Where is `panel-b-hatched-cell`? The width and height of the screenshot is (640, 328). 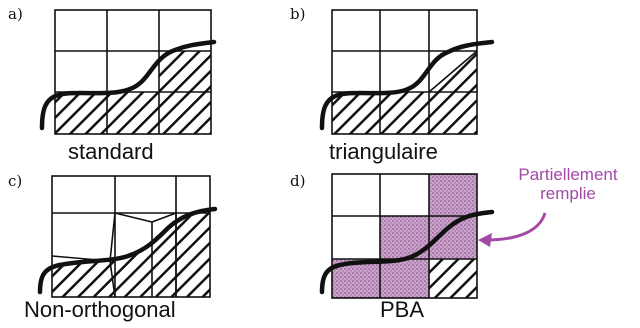
panel-b-hatched-cell is located at coordinates (404, 113).